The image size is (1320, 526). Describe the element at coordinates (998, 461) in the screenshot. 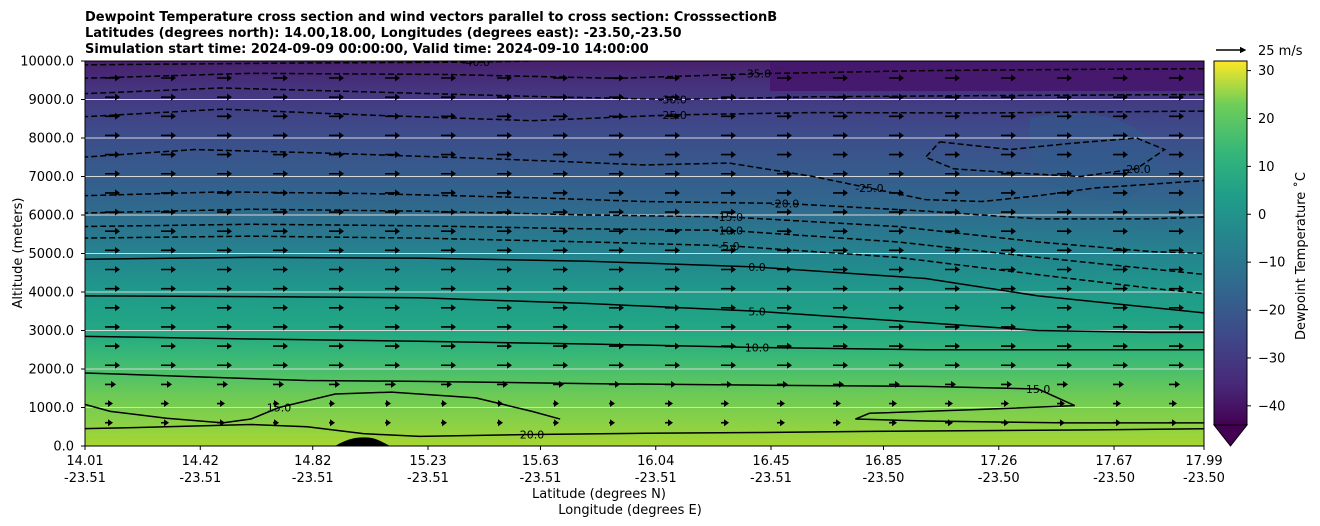

I see `x-tick-label-latitude: 17.26` at that location.